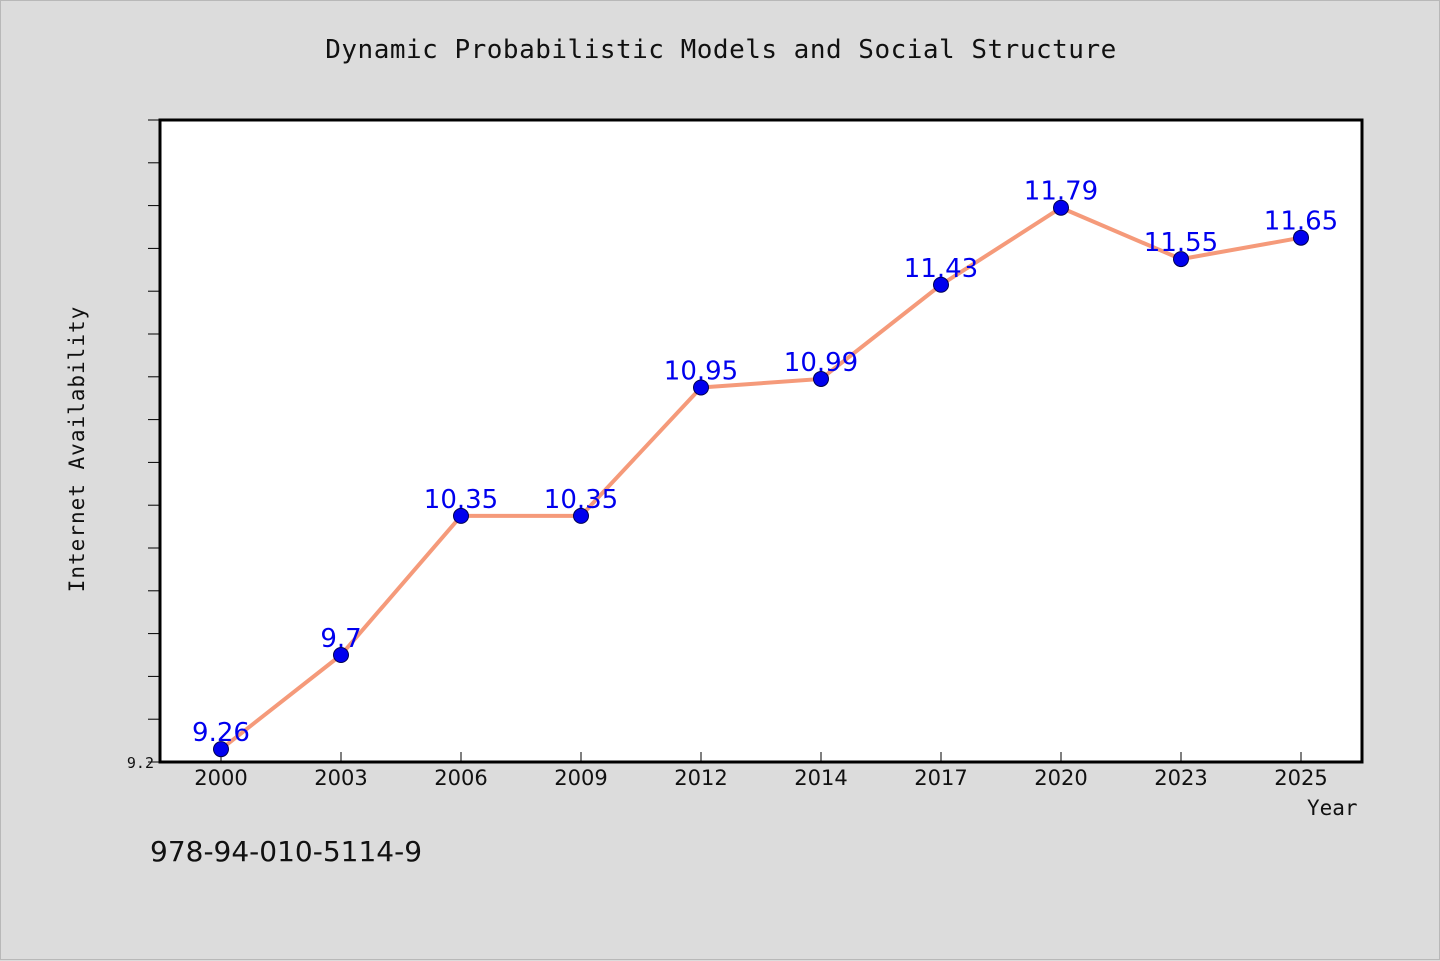 The image size is (1440, 961). I want to click on isbn-text: 978-94-010-5114-9, so click(286, 851).